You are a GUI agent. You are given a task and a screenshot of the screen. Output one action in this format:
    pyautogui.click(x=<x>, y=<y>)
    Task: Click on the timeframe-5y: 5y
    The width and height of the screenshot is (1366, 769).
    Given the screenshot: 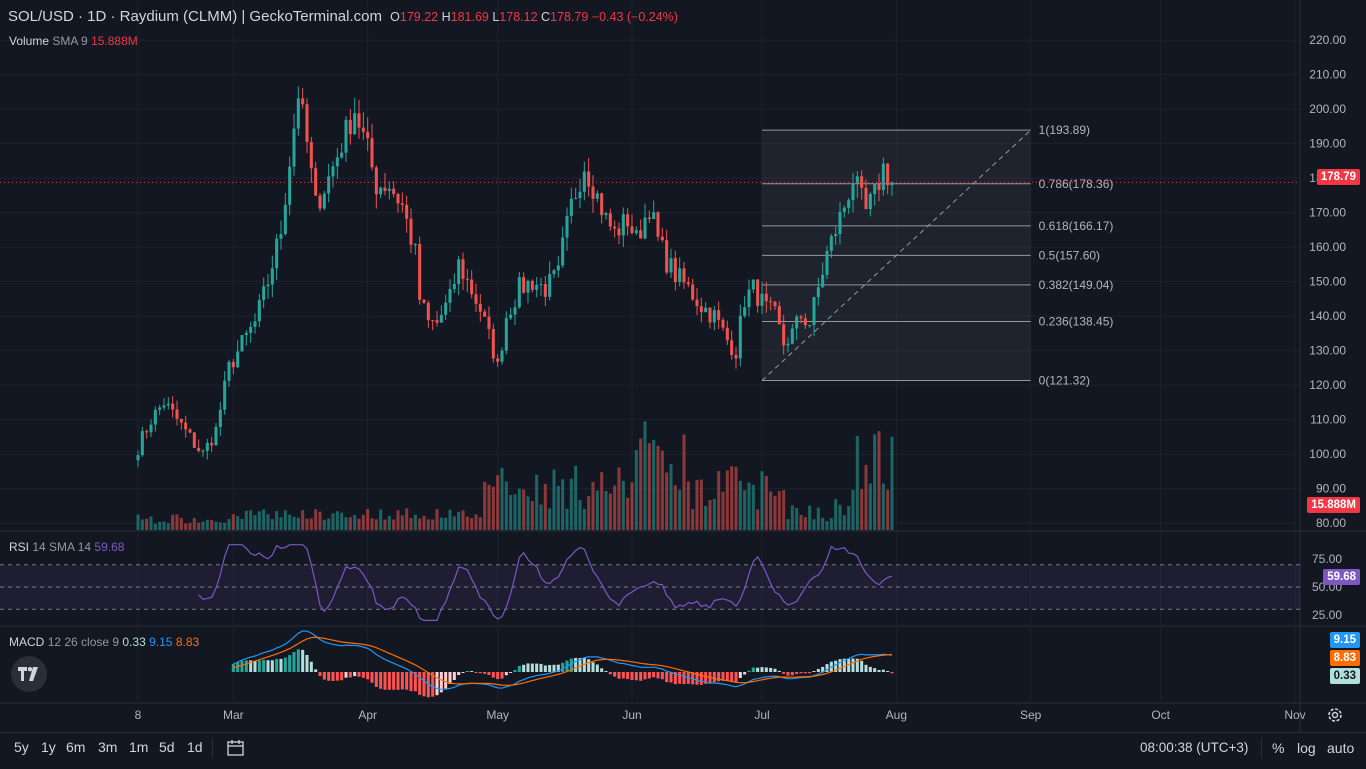 What is the action you would take?
    pyautogui.click(x=21, y=747)
    